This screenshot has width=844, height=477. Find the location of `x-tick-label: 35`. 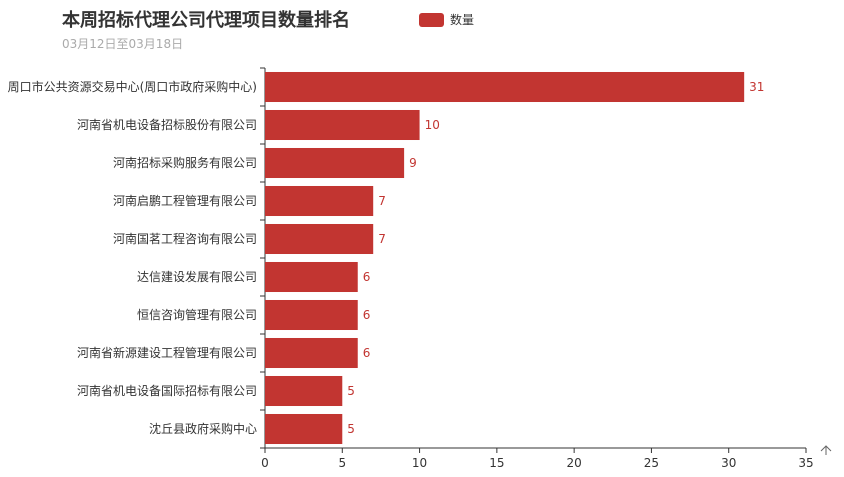

x-tick-label: 35 is located at coordinates (805, 463).